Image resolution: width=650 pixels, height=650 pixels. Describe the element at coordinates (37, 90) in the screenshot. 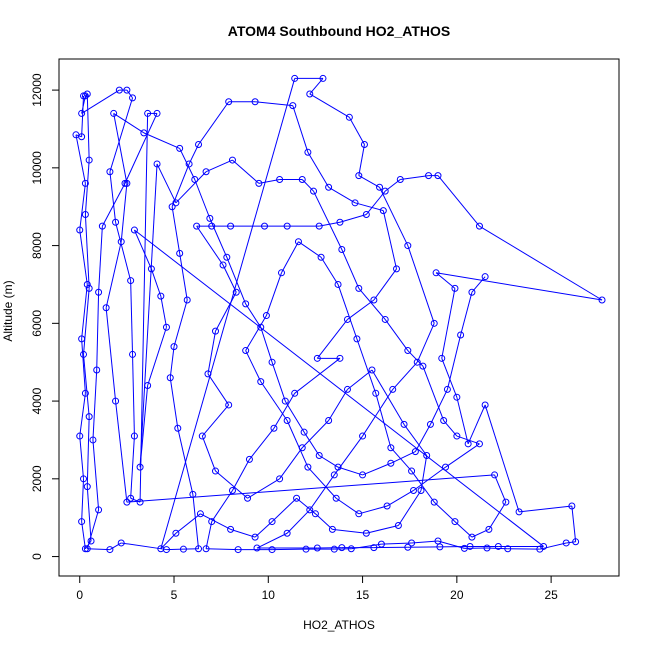

I see `y-tick-label: 12000` at that location.